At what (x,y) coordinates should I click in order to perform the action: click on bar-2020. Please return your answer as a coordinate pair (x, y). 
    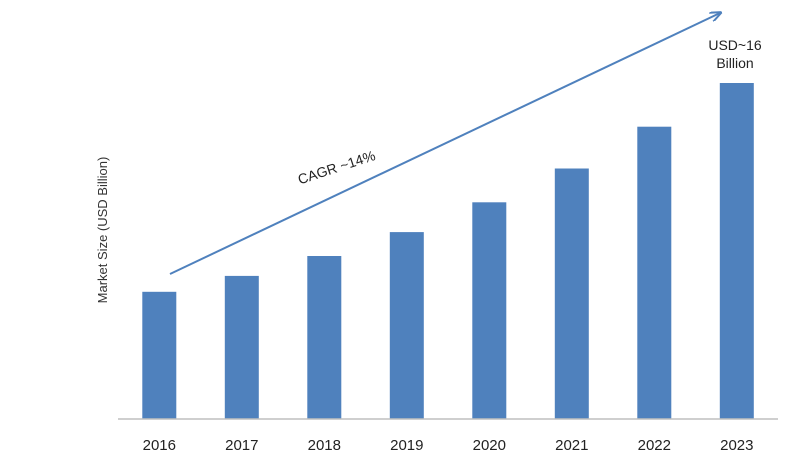
    Looking at the image, I should click on (489, 310).